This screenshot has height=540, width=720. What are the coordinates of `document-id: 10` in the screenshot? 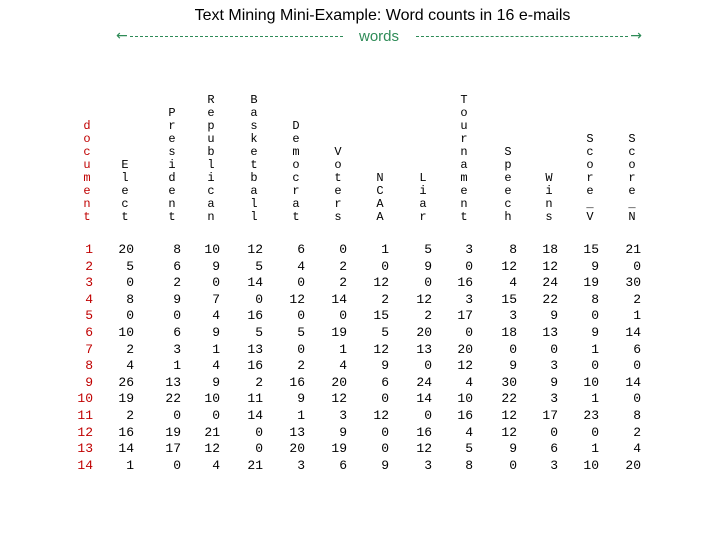 It's located at (85, 399).